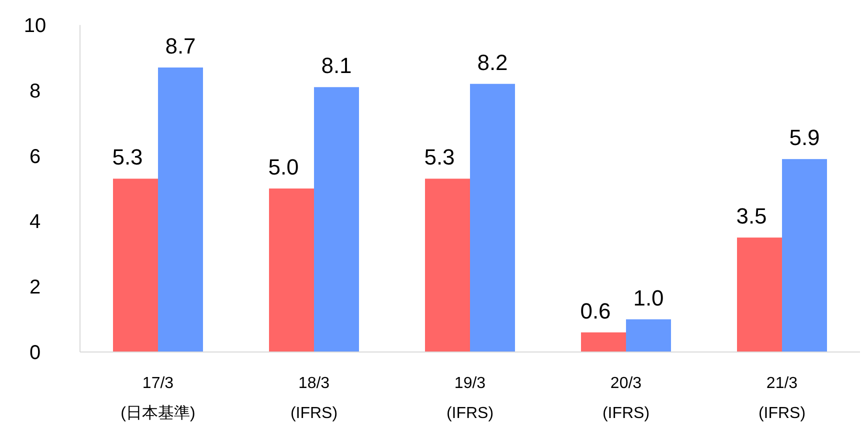 This screenshot has height=431, width=862. Describe the element at coordinates (492, 62) in the screenshot. I see `data-label: 8.2` at that location.